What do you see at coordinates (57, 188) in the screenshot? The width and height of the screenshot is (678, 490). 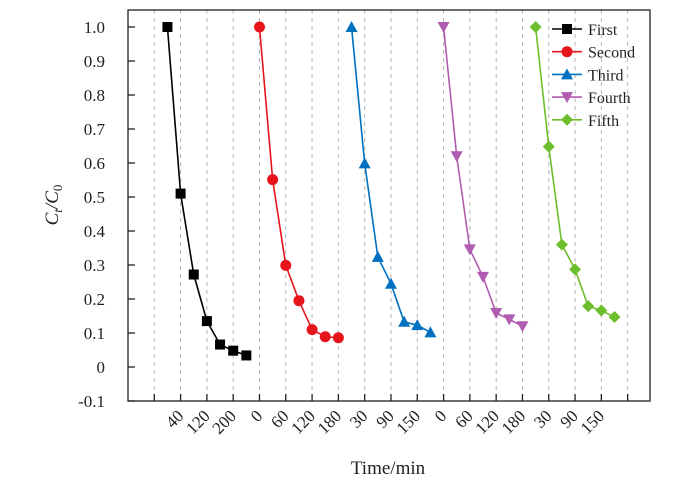 I see `y-label-sub-0: 0` at bounding box center [57, 188].